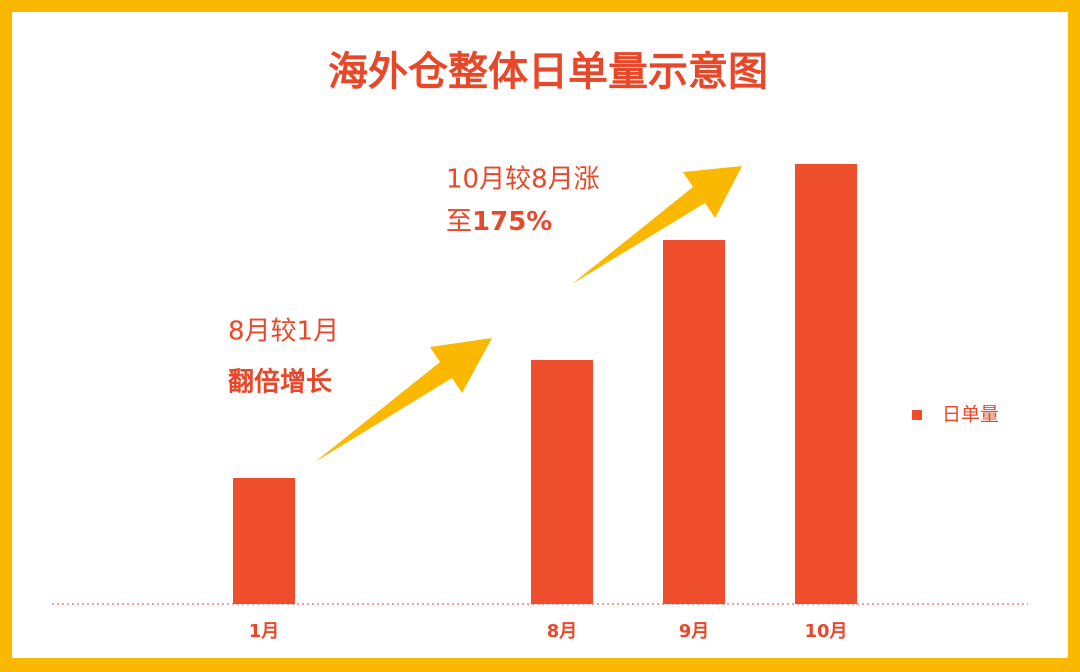 This screenshot has height=672, width=1080. I want to click on annotation: 翻倍增长, so click(280, 382).